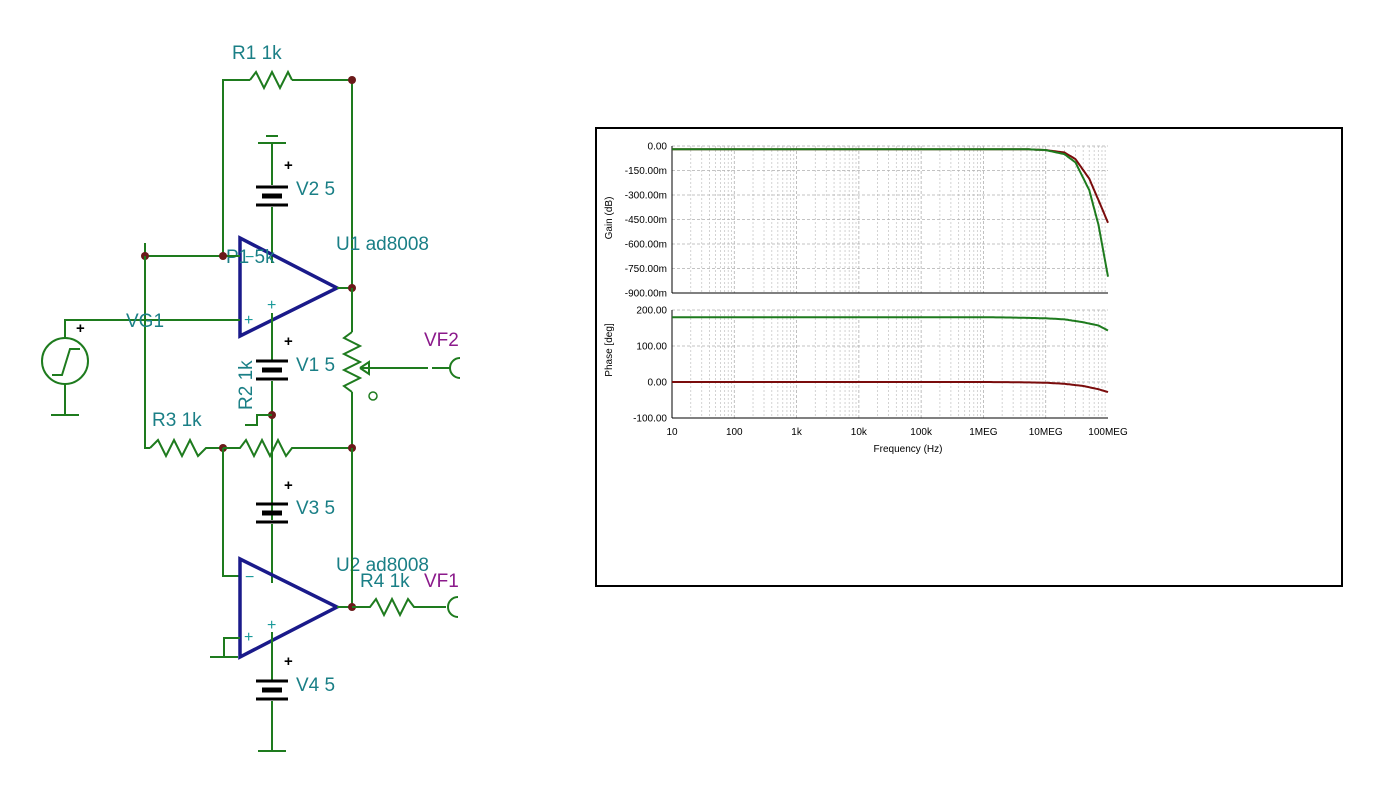 Image resolution: width=1384 pixels, height=808 pixels. I want to click on label-p1: P1 5k, so click(250, 257).